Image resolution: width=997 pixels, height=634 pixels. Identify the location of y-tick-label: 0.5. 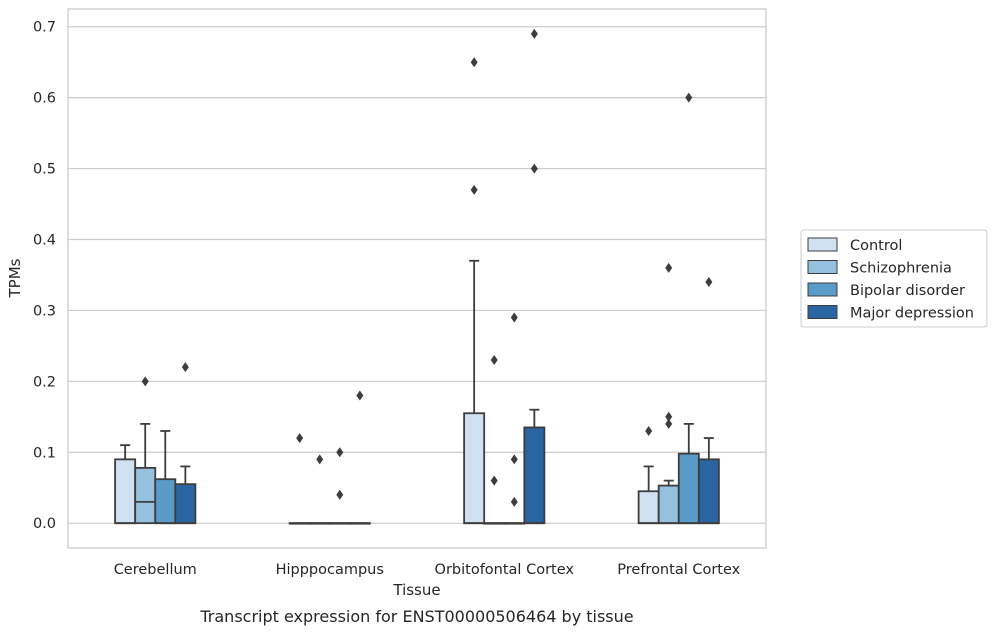
(44, 170).